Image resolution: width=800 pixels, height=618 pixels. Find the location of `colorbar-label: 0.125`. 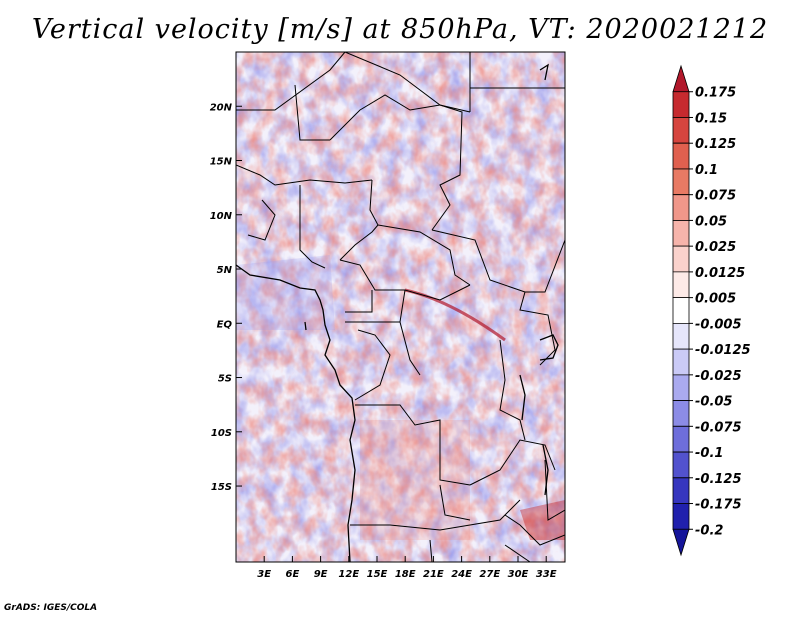

colorbar-label: 0.125 is located at coordinates (715, 144).